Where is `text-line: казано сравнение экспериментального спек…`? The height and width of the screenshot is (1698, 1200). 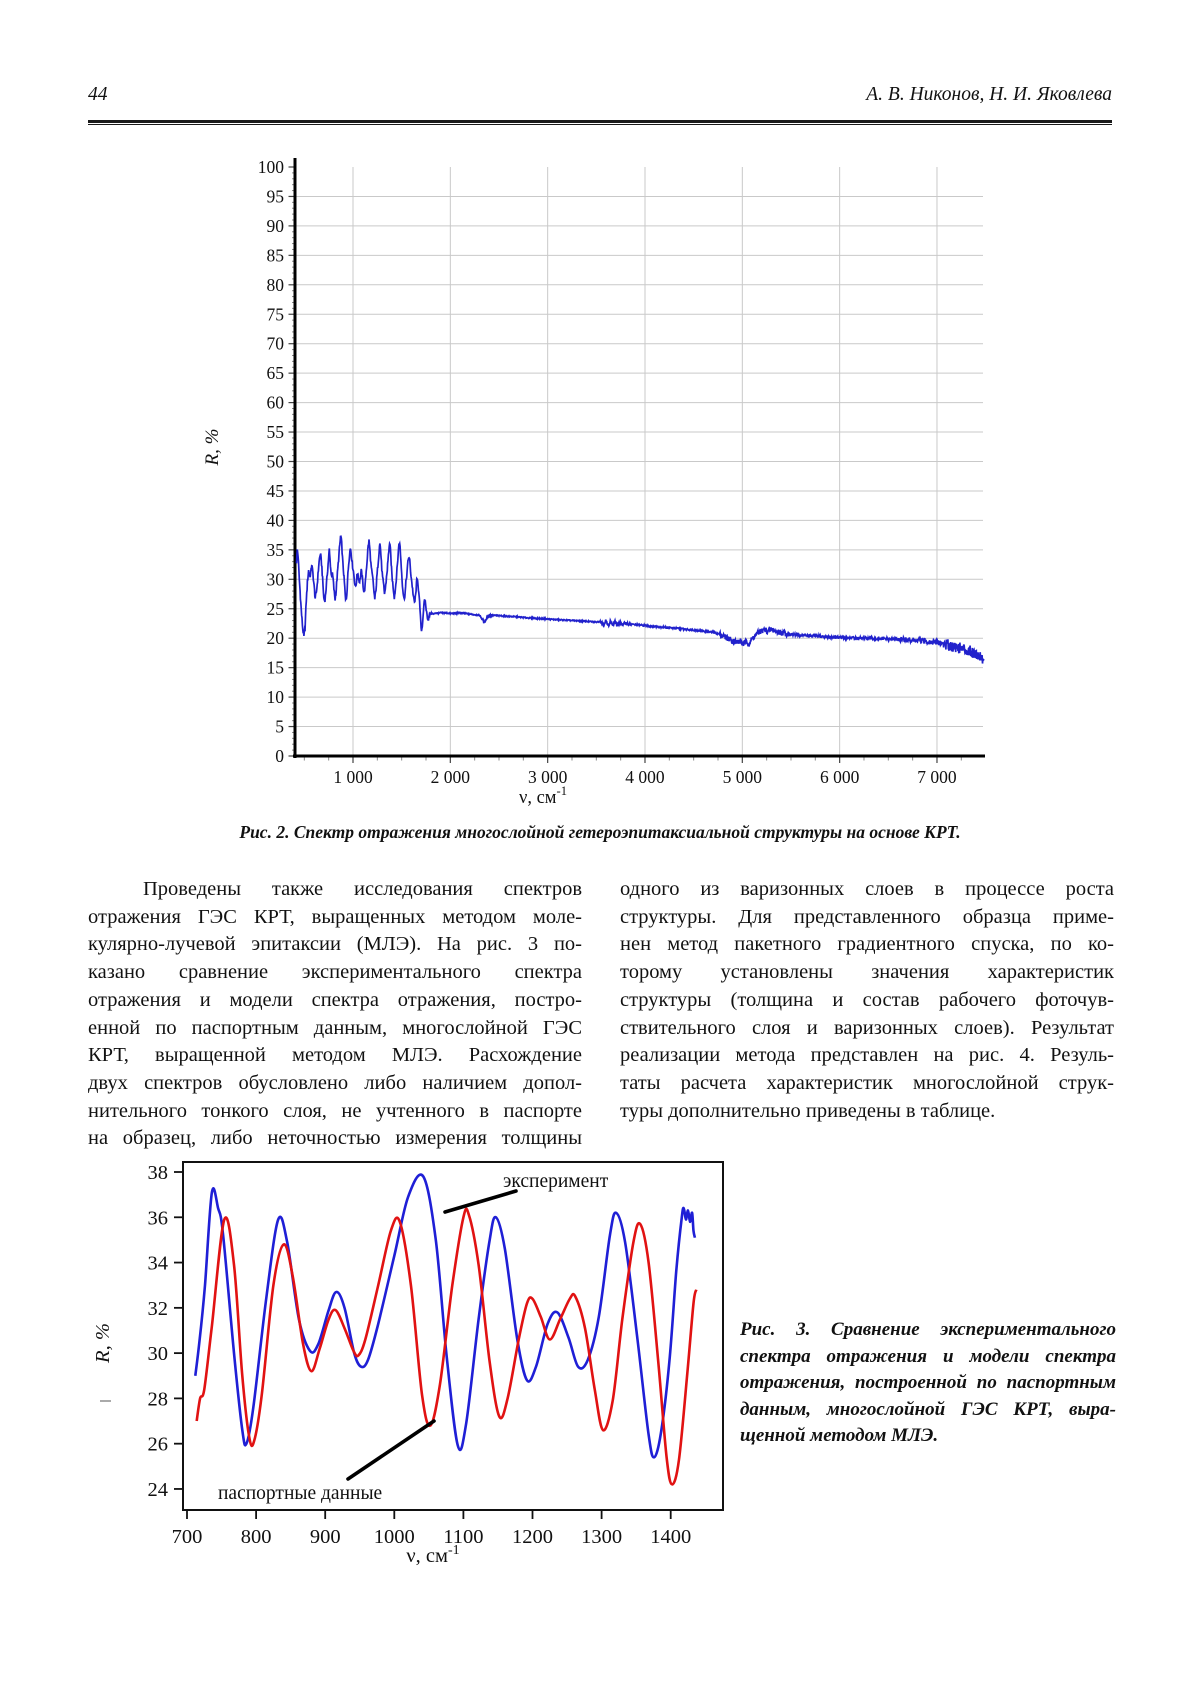 text-line: казано сравнение экспериментального спек… is located at coordinates (335, 972).